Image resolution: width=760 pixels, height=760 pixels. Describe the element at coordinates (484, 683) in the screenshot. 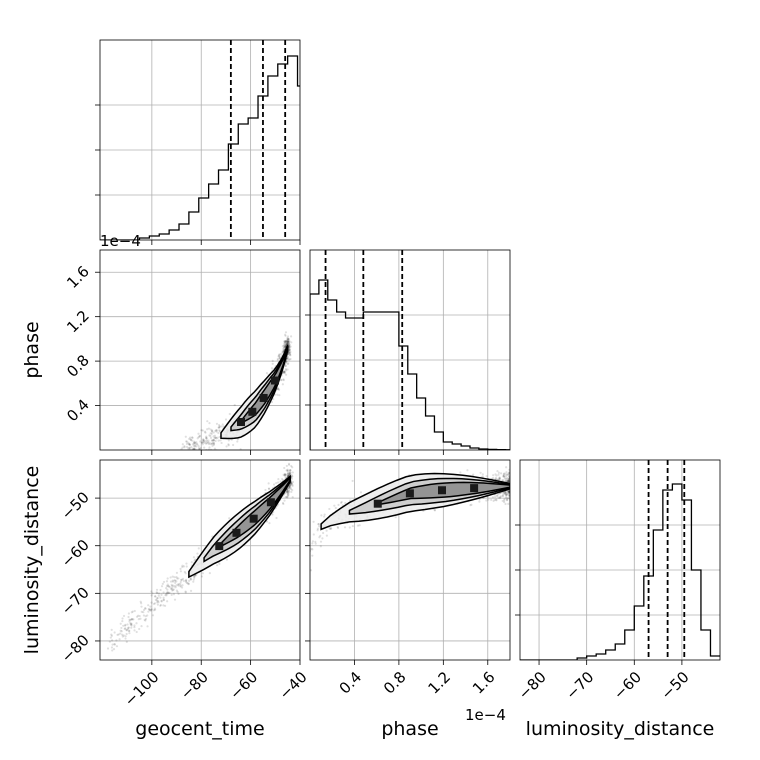

I see `x-tick-label-phase: 1.6` at that location.